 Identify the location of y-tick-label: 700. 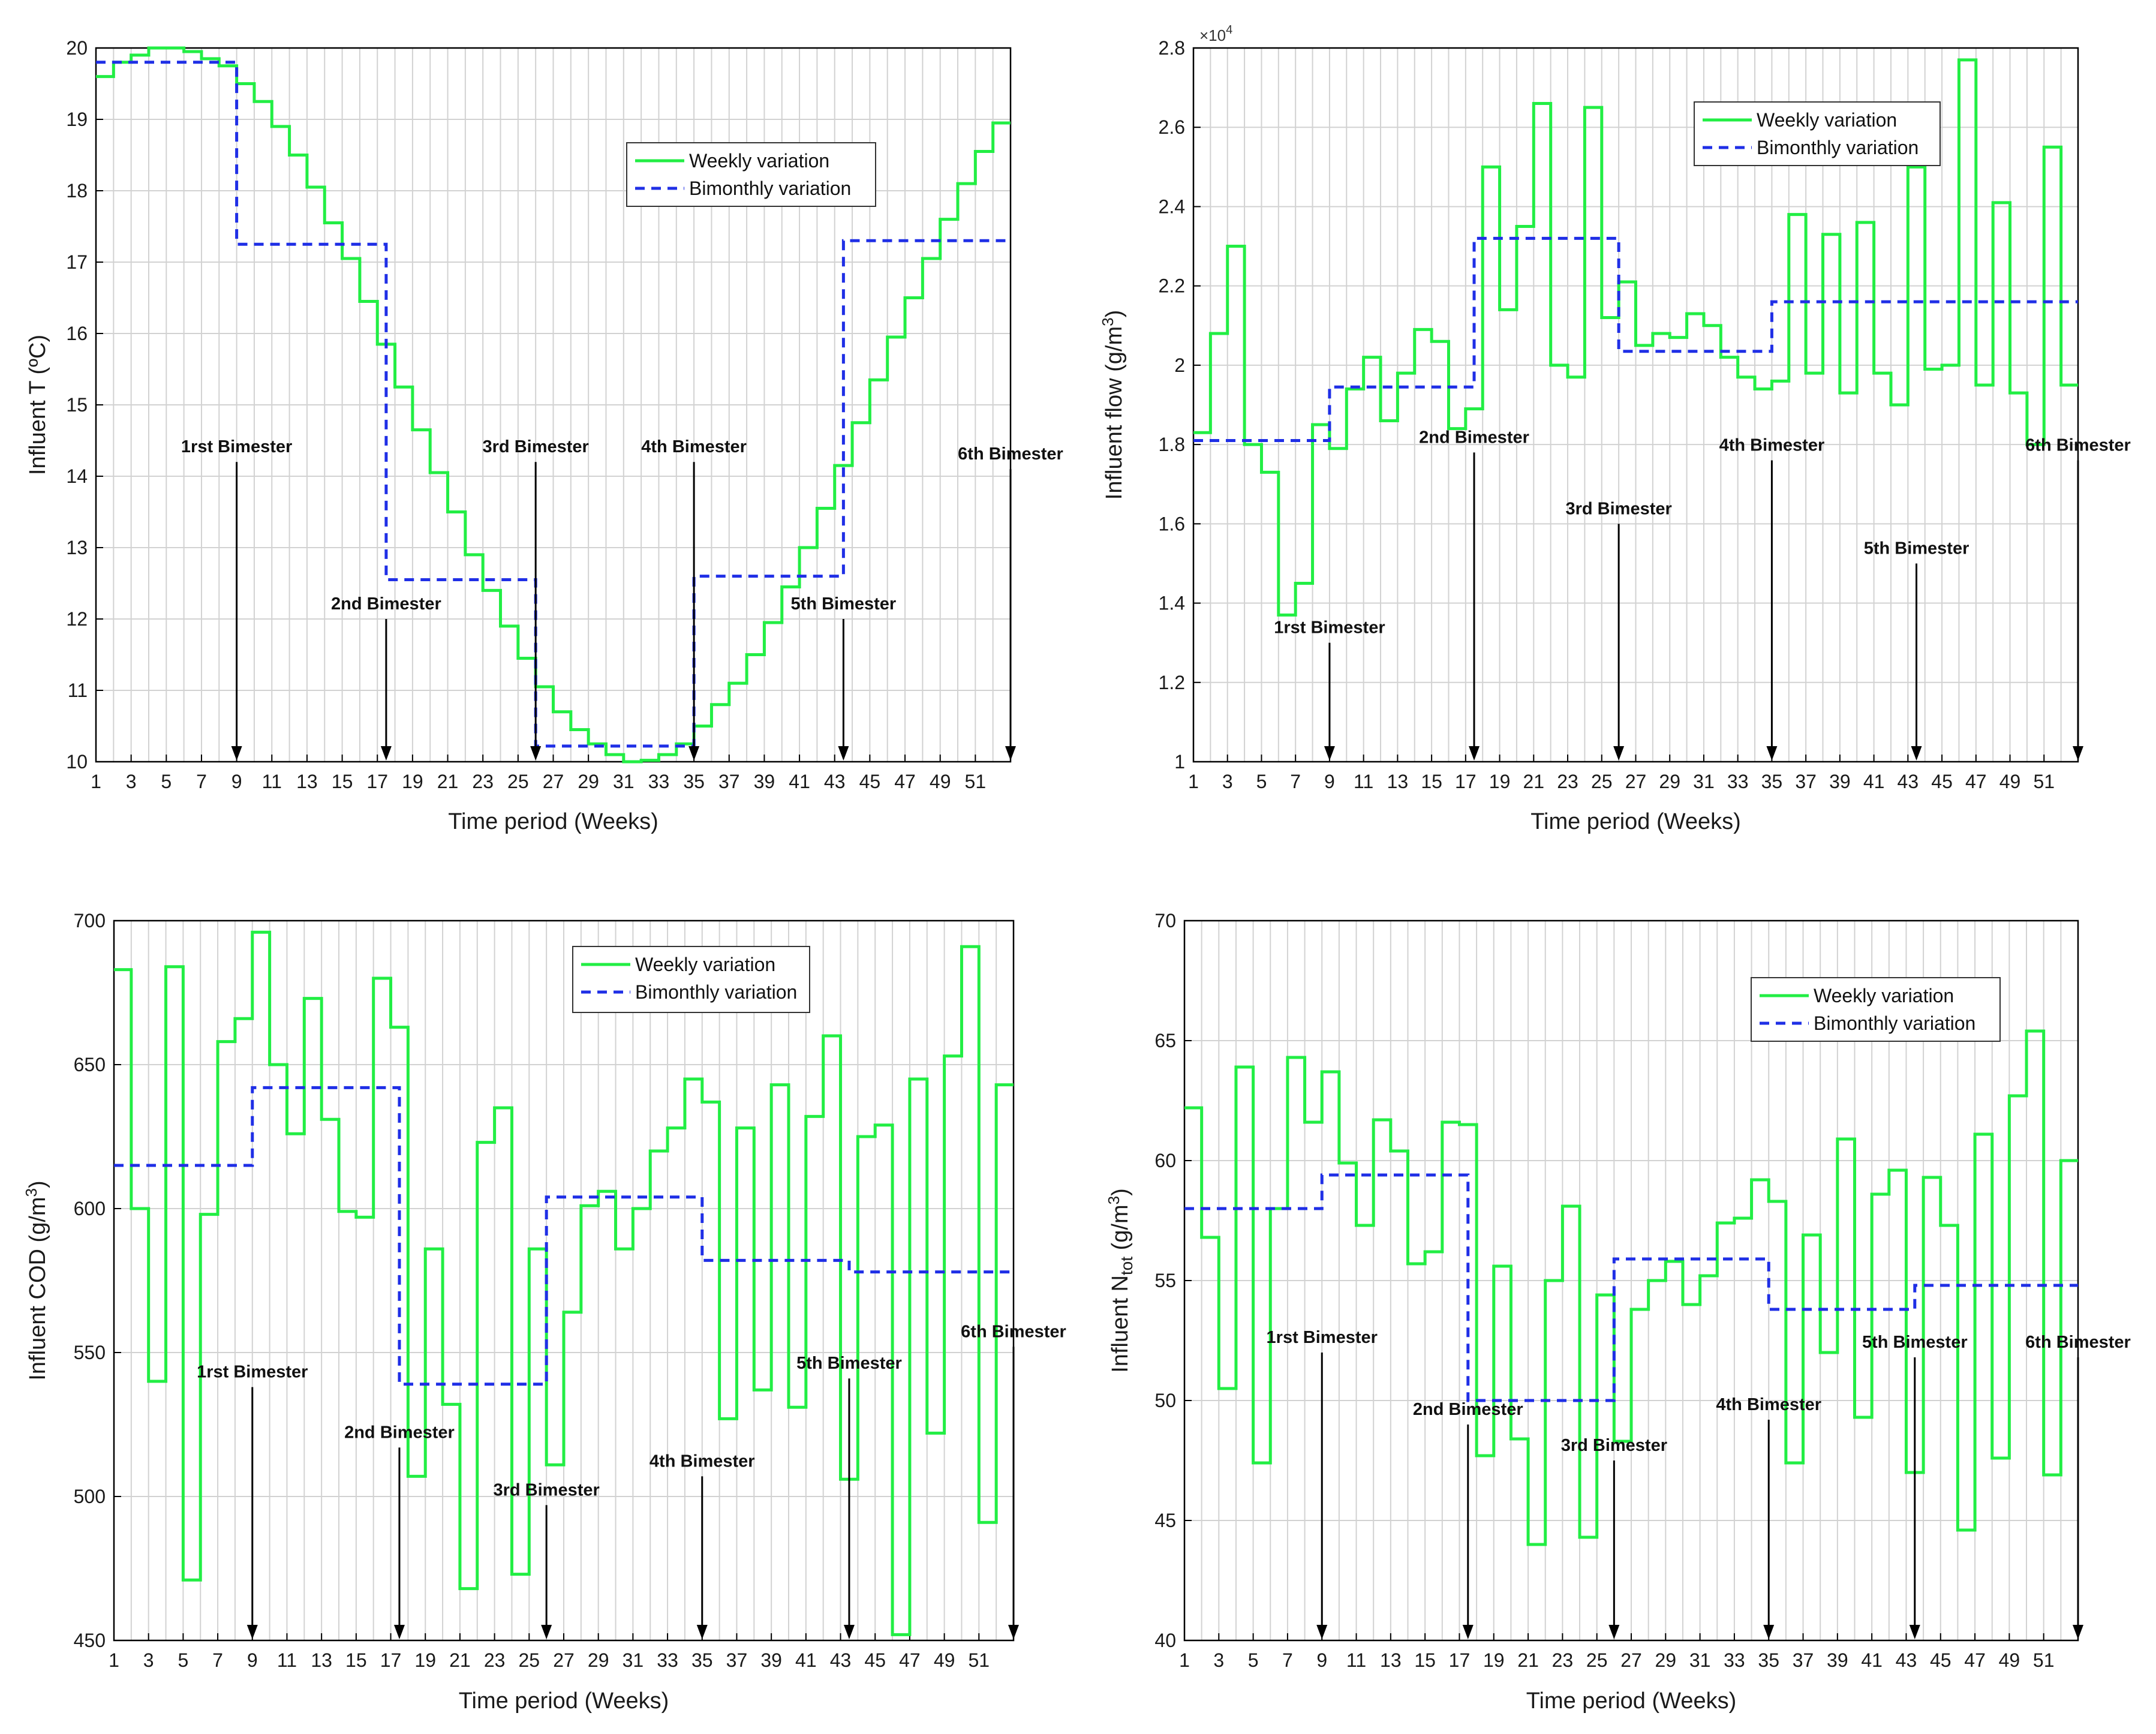
(90, 920).